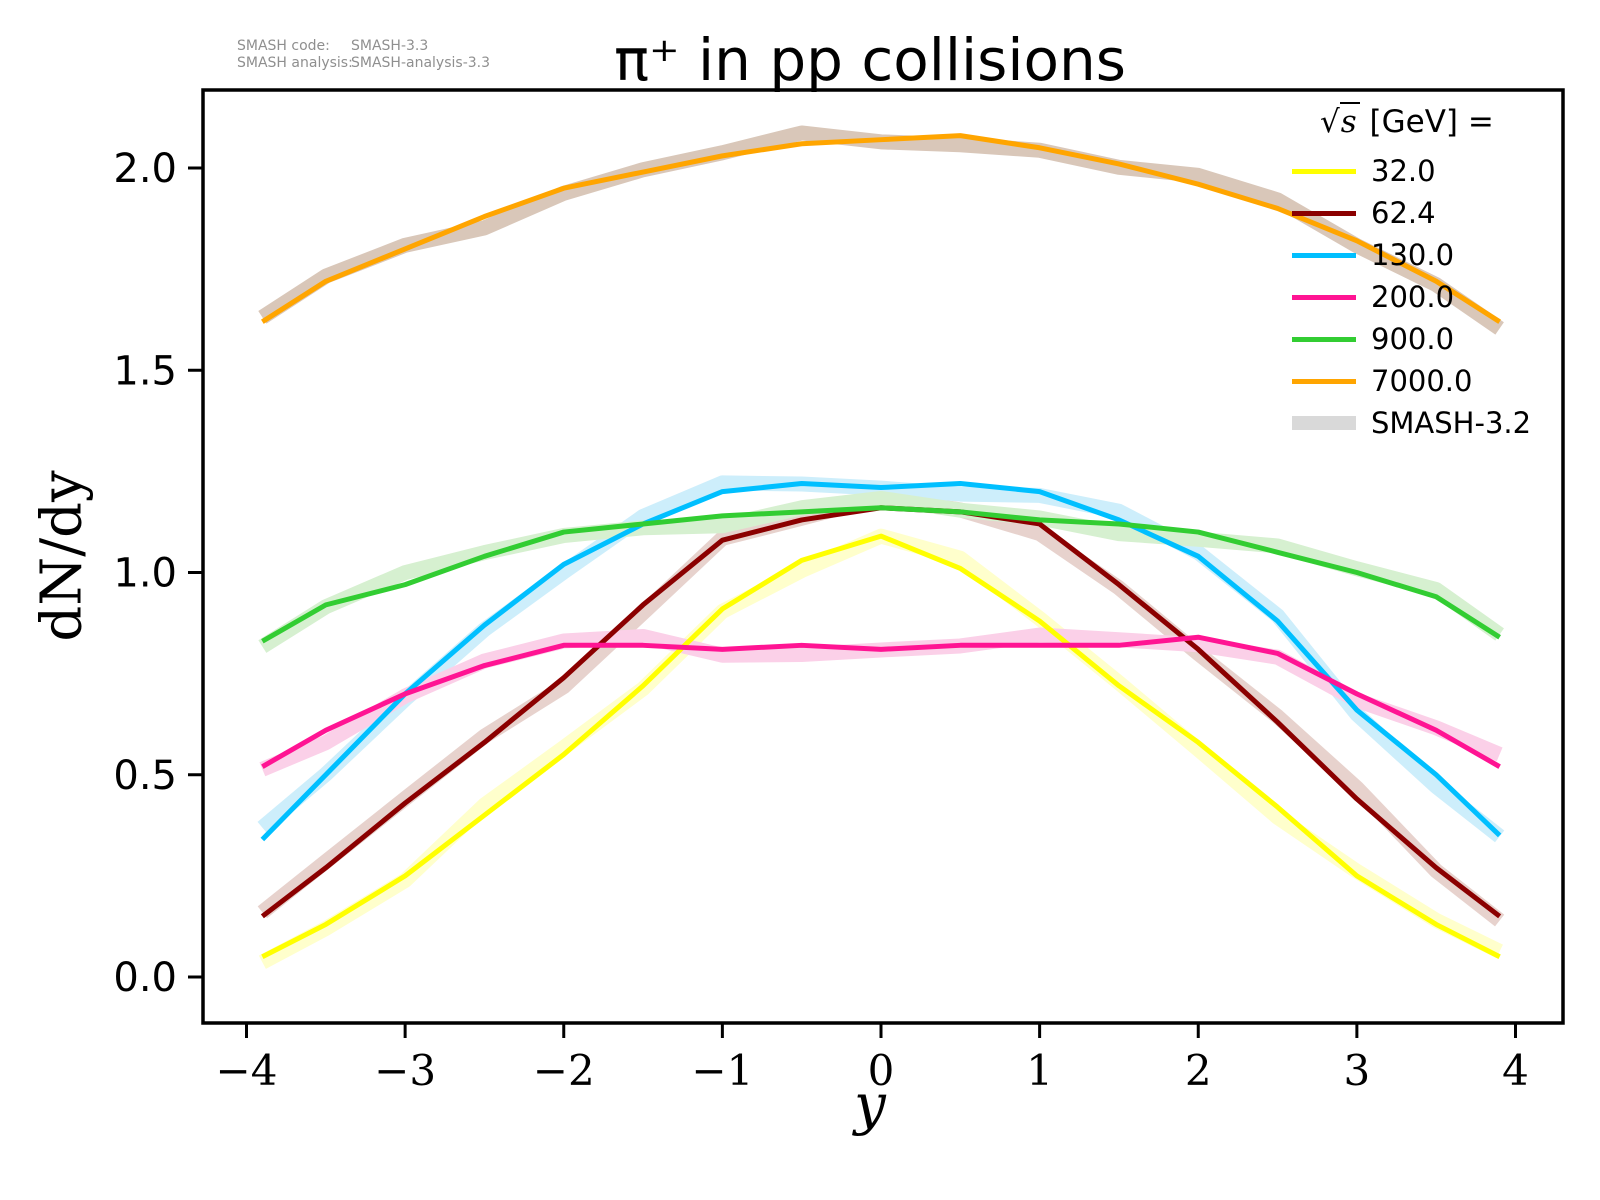 The height and width of the screenshot is (1200, 1600). What do you see at coordinates (1330, 122) in the screenshot?
I see `sqrt-icon: √` at bounding box center [1330, 122].